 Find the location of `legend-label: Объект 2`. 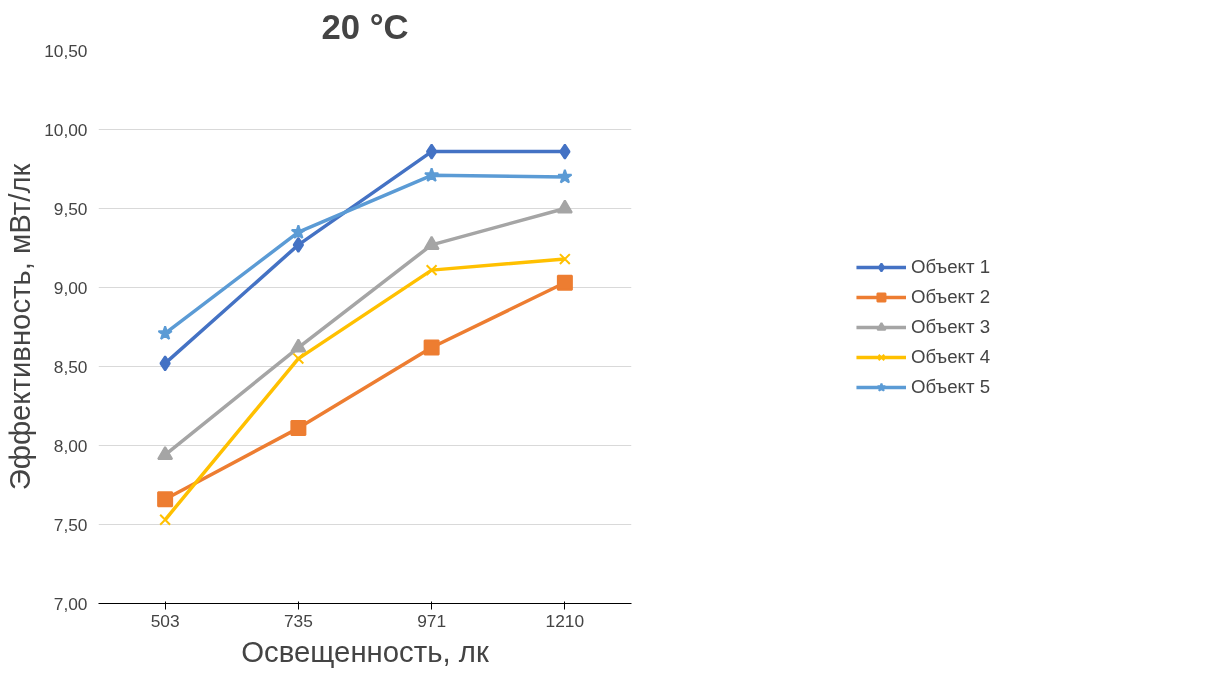

legend-label: Объект 2 is located at coordinates (950, 296).